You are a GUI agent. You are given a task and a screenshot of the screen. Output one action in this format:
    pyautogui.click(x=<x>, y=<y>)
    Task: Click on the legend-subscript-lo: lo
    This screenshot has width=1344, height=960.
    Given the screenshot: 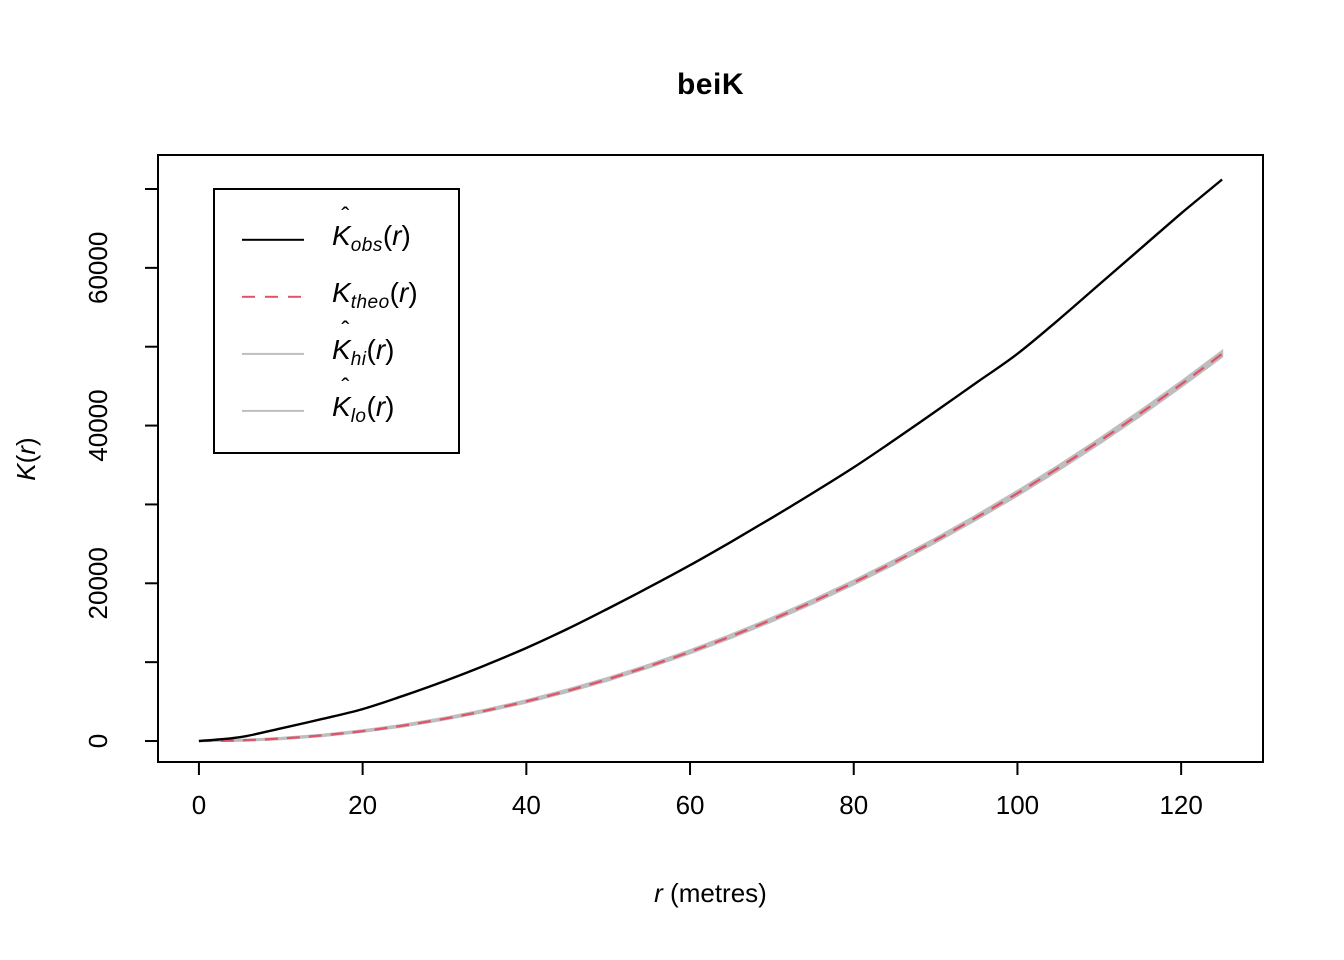 What is the action you would take?
    pyautogui.click(x=358, y=417)
    